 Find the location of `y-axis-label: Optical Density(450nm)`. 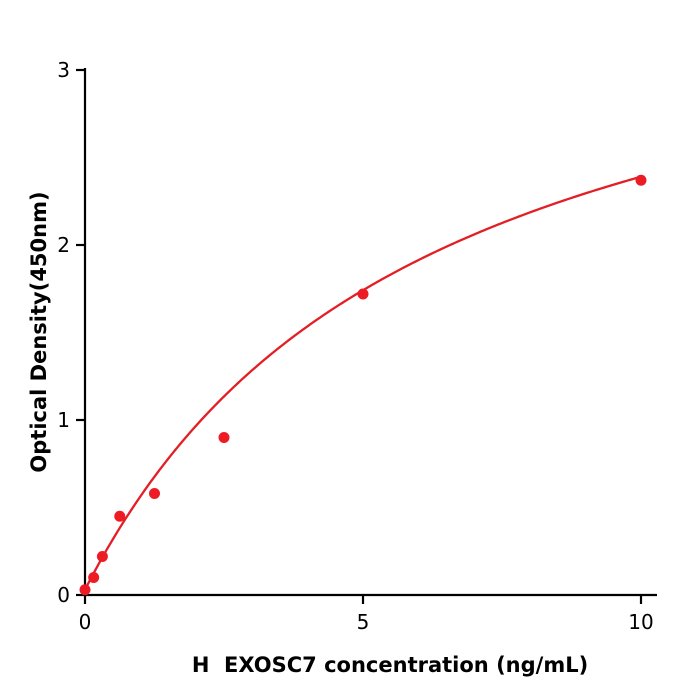

y-axis-label: Optical Density(450nm) is located at coordinates (39, 331).